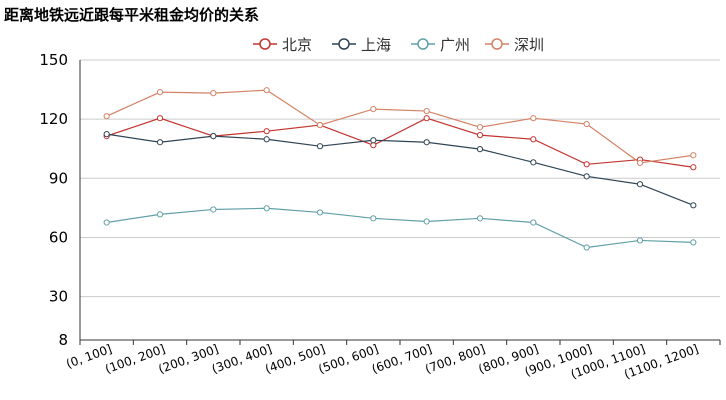 The height and width of the screenshot is (400, 726). Describe the element at coordinates (131, 15) in the screenshot. I see `chart-title: 距离地铁远近跟每平米租金均价的关系` at that location.